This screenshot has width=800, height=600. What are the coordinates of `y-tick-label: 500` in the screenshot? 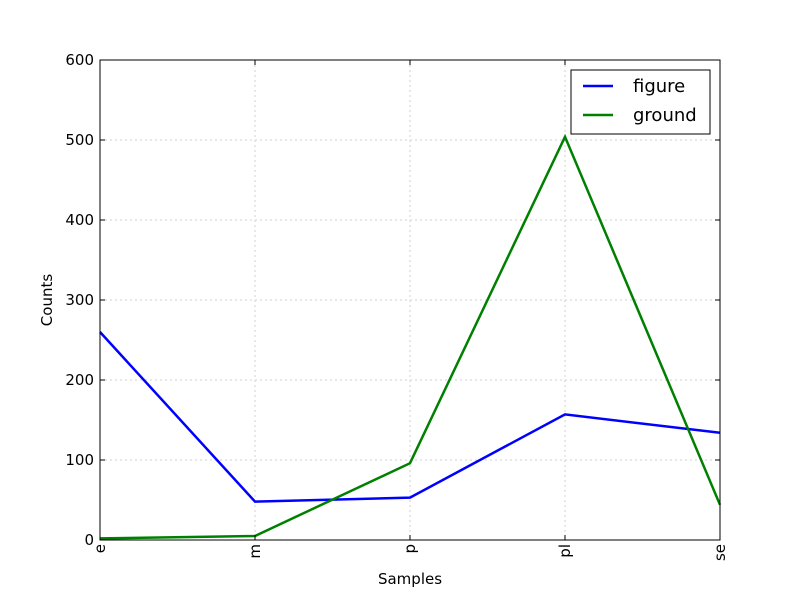 It's located at (79, 140).